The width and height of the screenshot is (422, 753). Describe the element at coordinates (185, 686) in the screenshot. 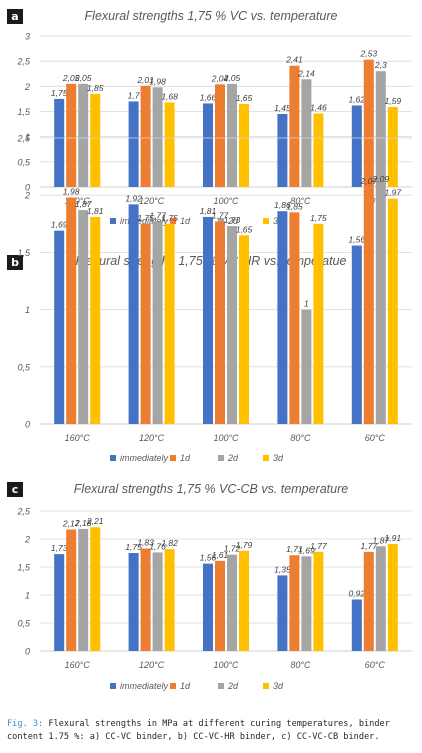

I see `legend-label: 1d` at that location.